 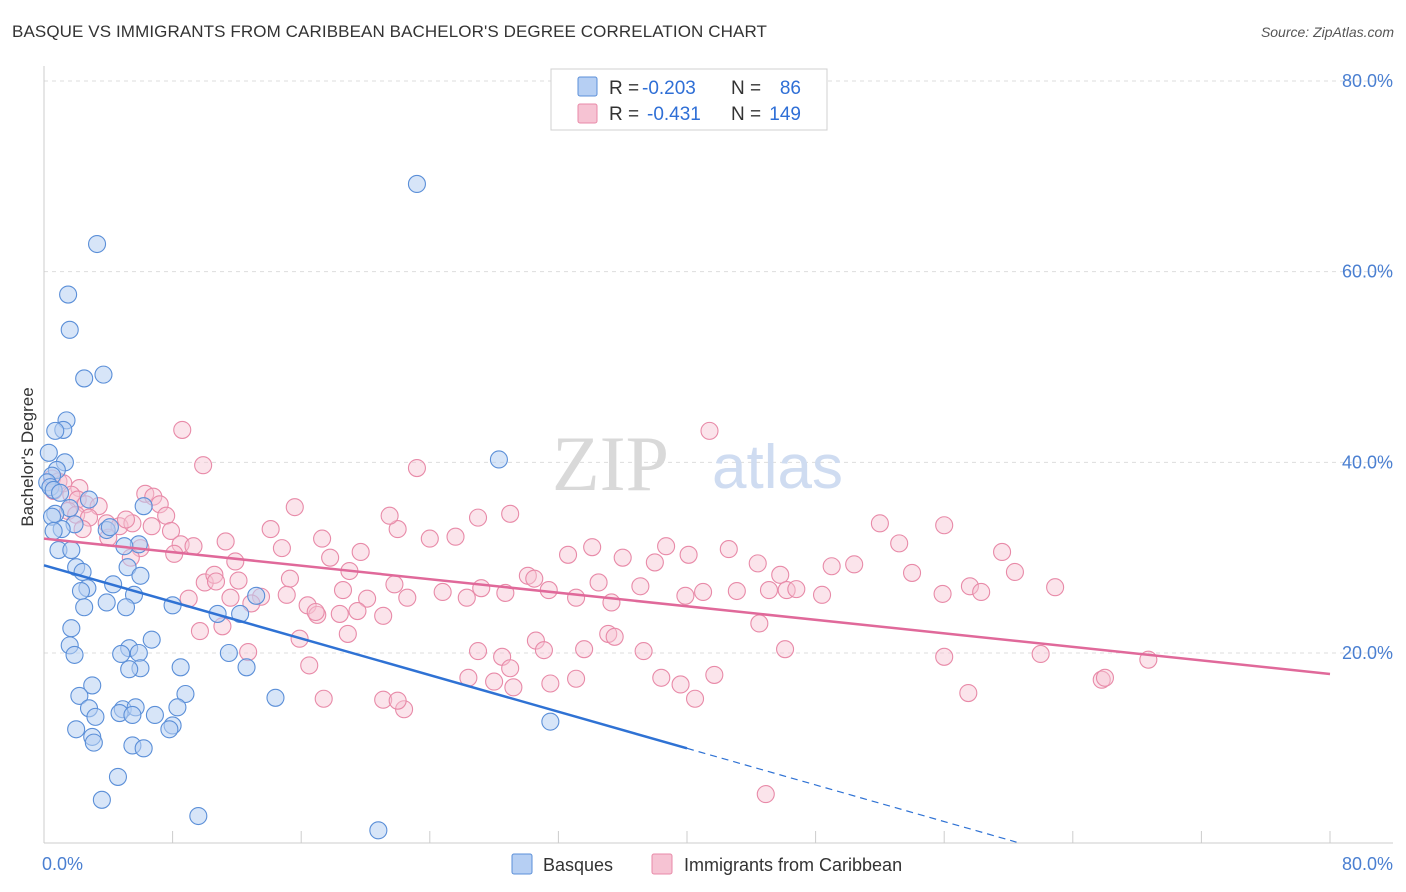 I want to click on legend-n-value-basques: 86, so click(x=790, y=88).